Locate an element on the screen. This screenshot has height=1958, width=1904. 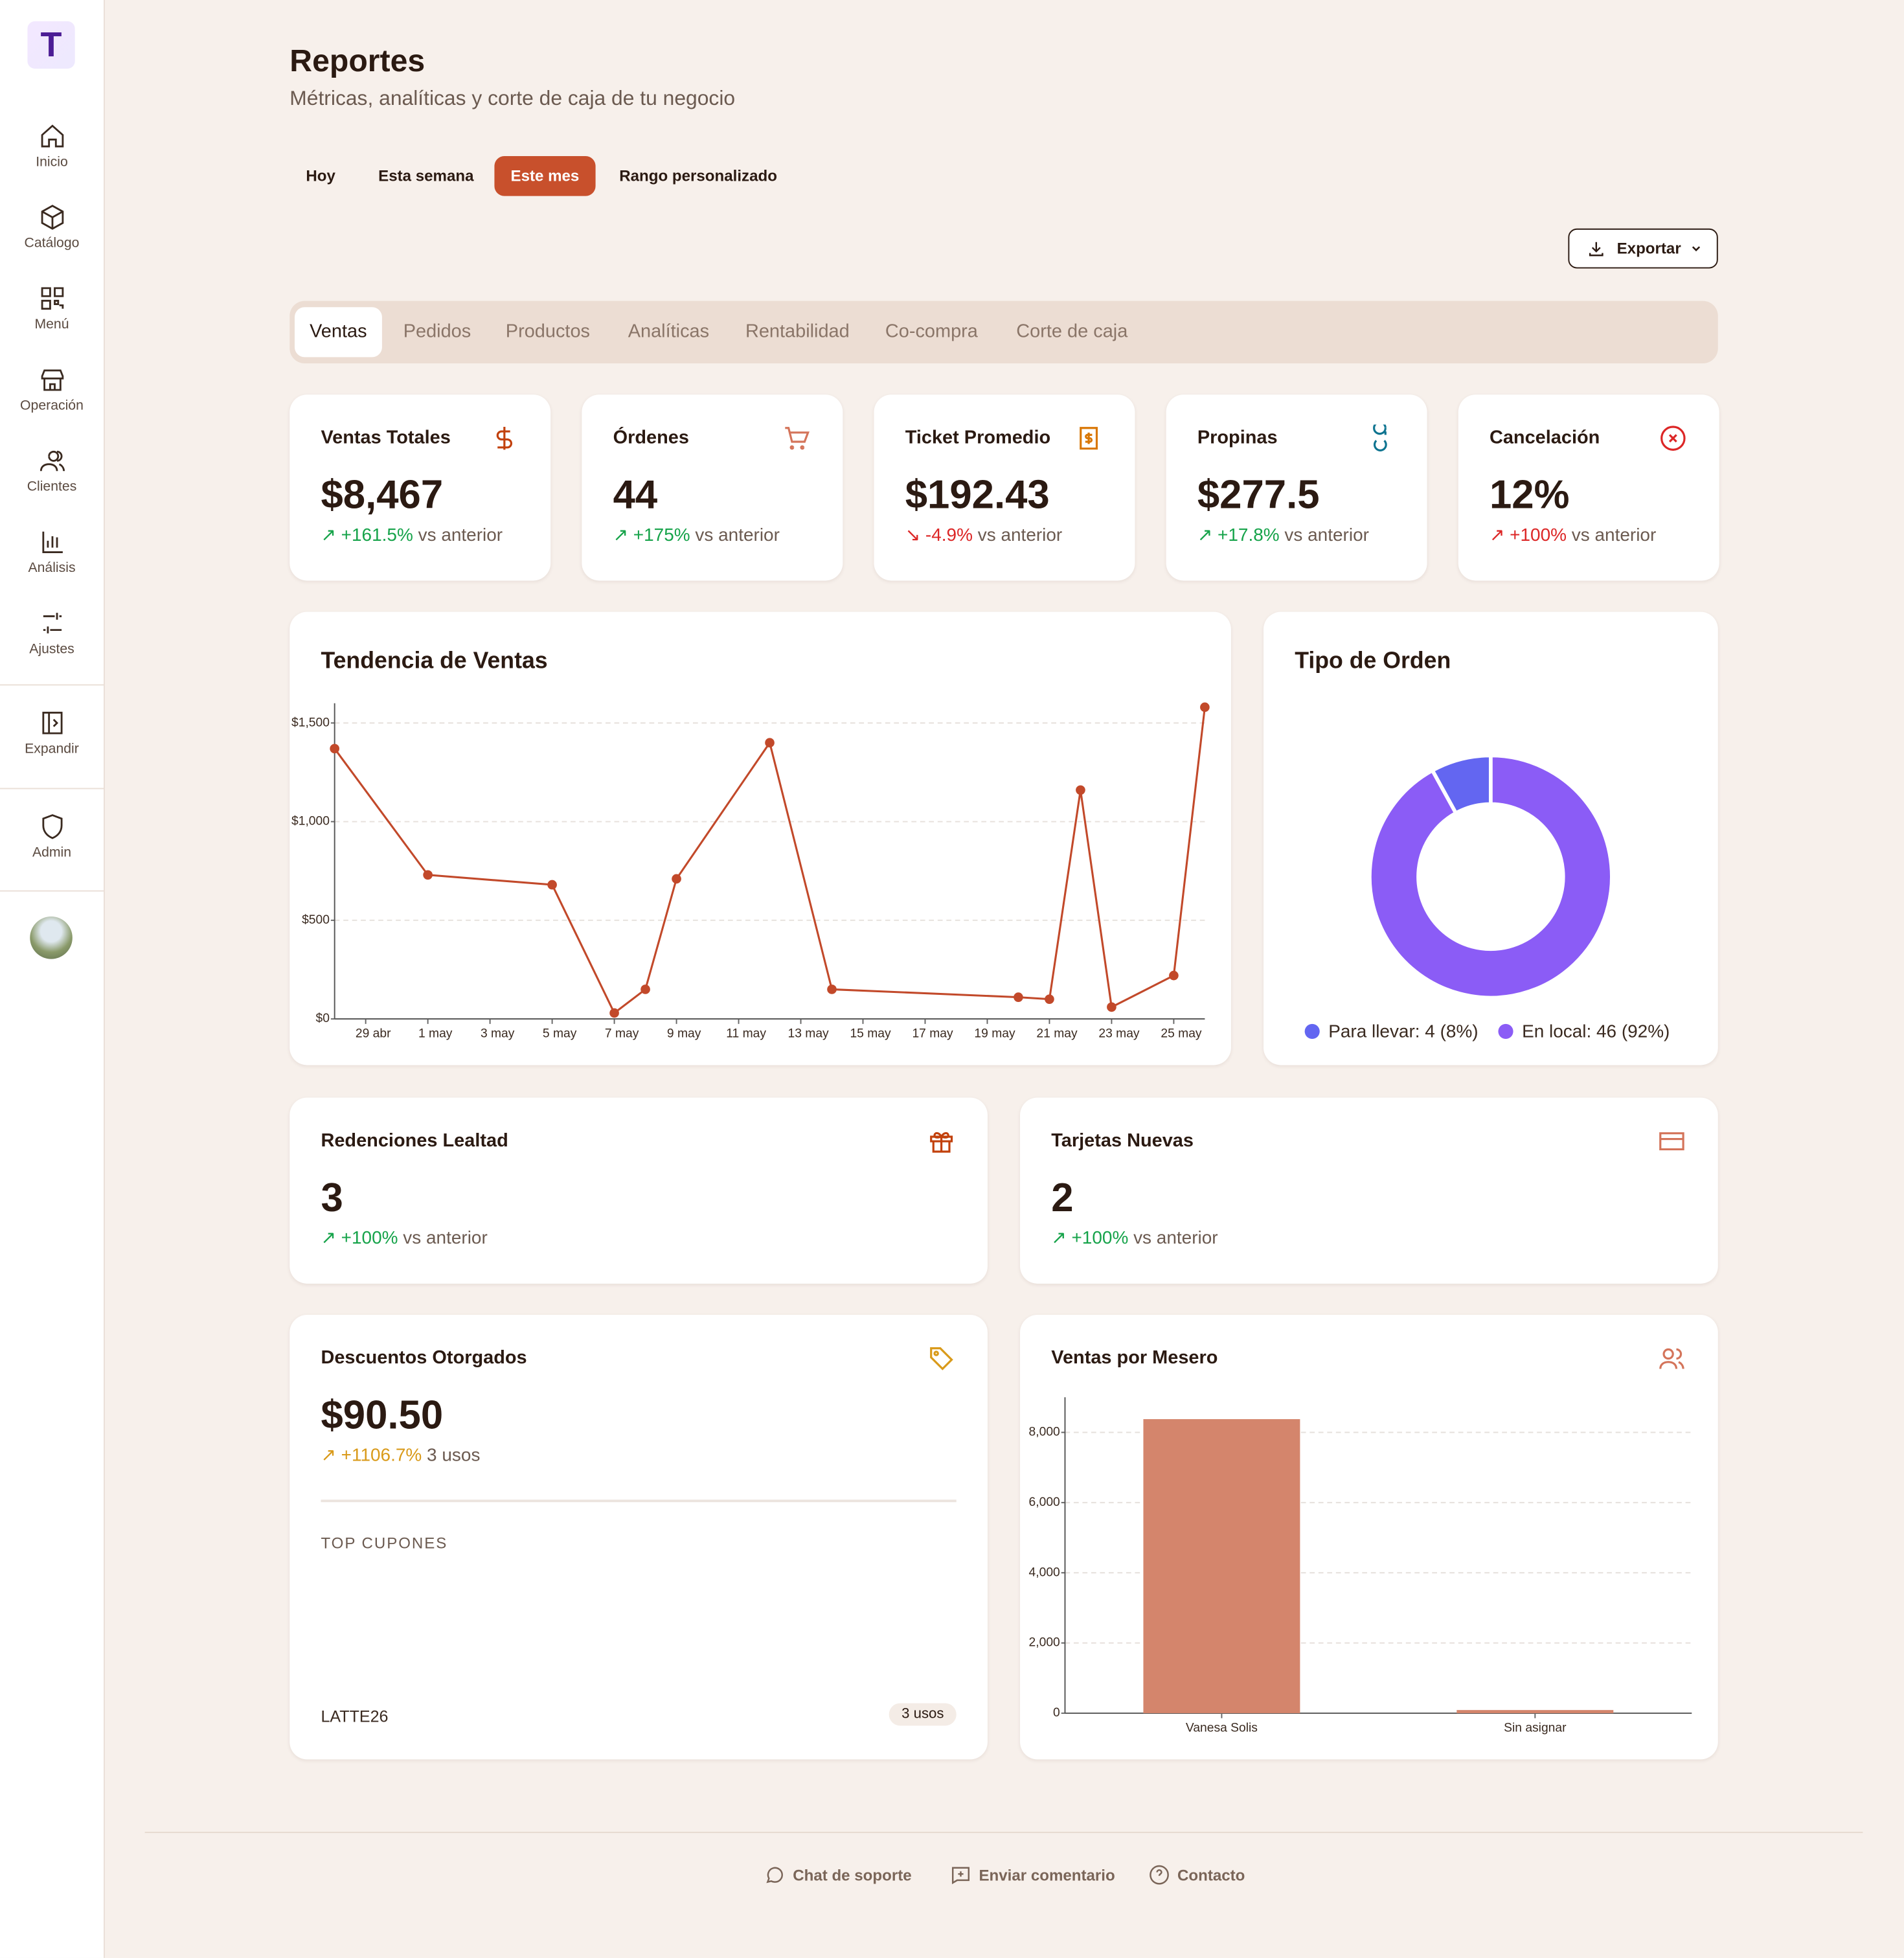
footer-link: Contacto is located at coordinates (1197, 1875).